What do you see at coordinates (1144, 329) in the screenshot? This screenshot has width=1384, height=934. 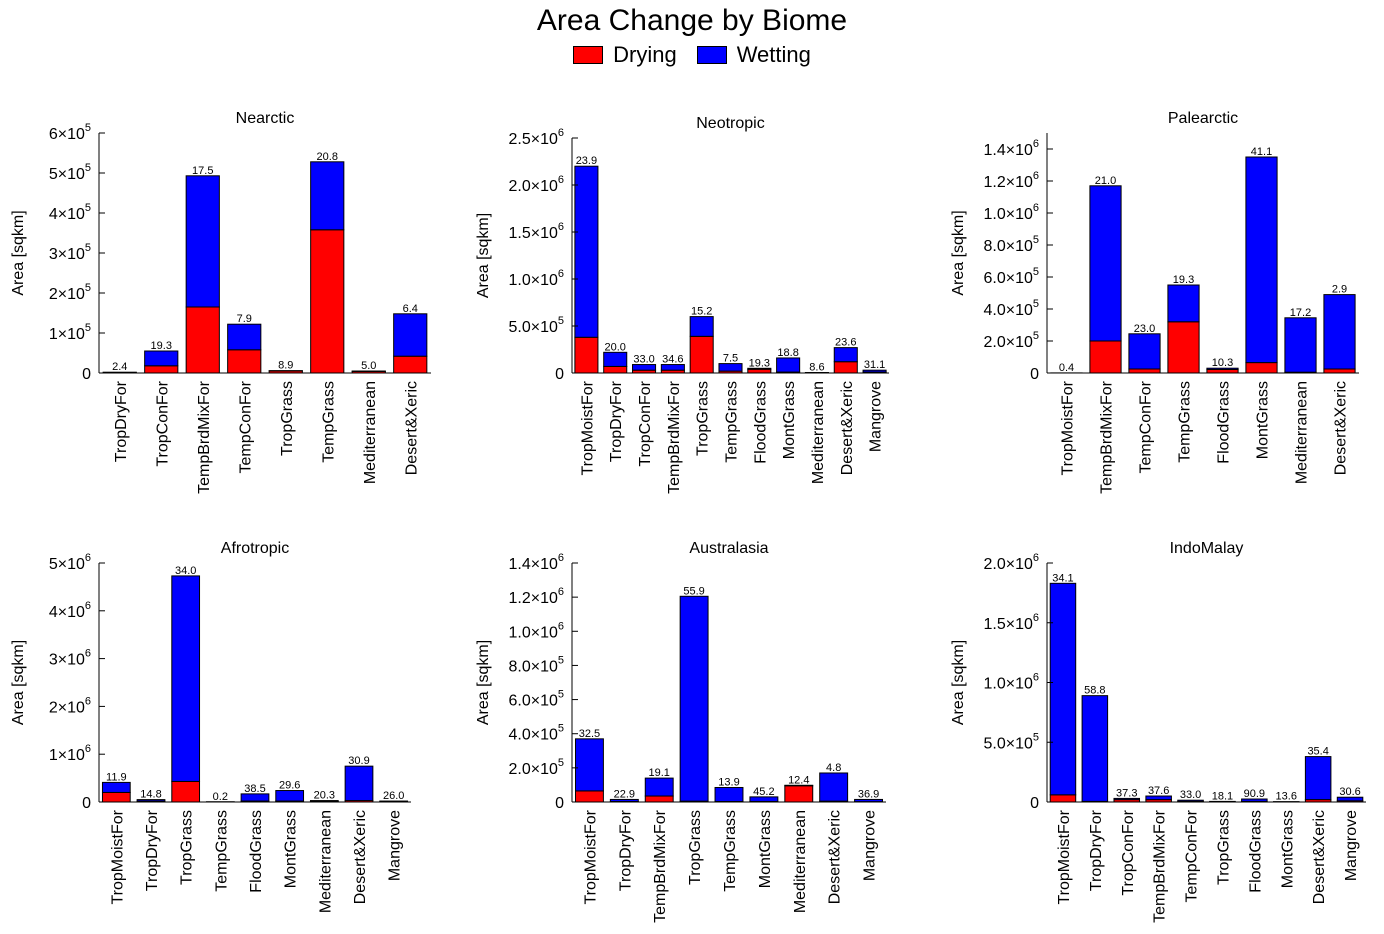 I see `bar-value-label: 23.0` at bounding box center [1144, 329].